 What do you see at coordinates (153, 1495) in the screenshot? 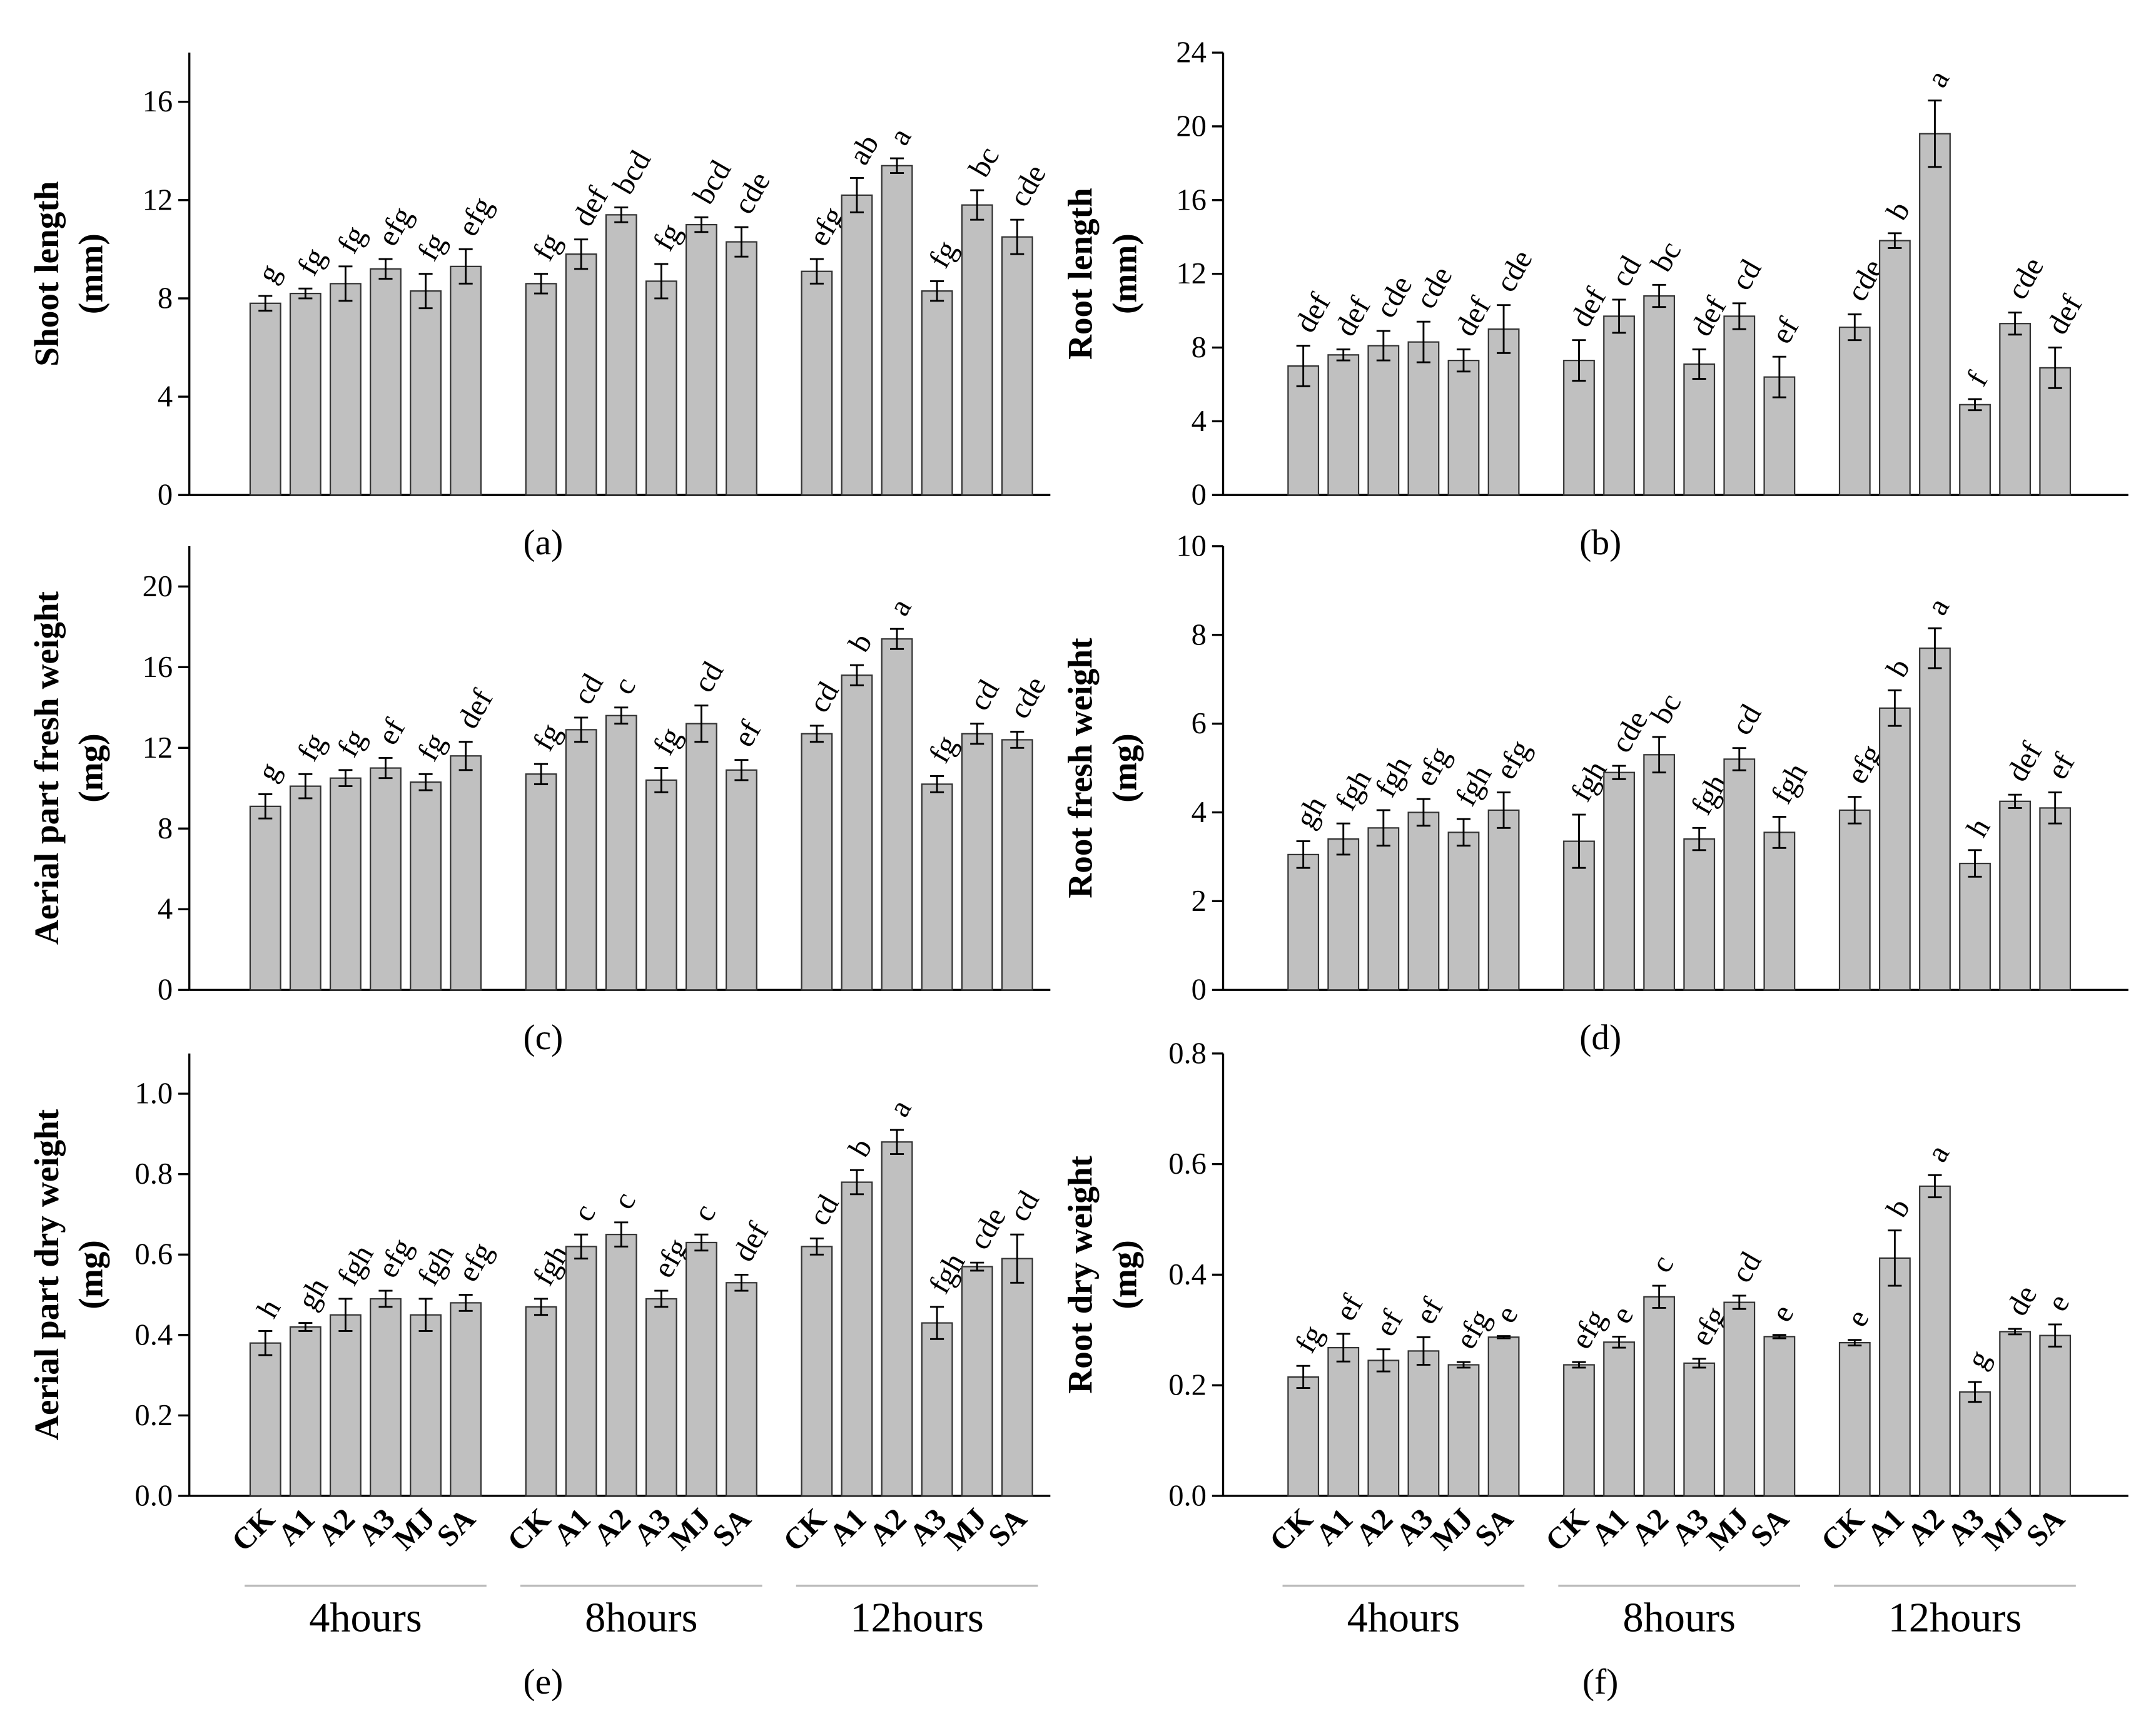
I see `y-tick-label: 0.0` at bounding box center [153, 1495].